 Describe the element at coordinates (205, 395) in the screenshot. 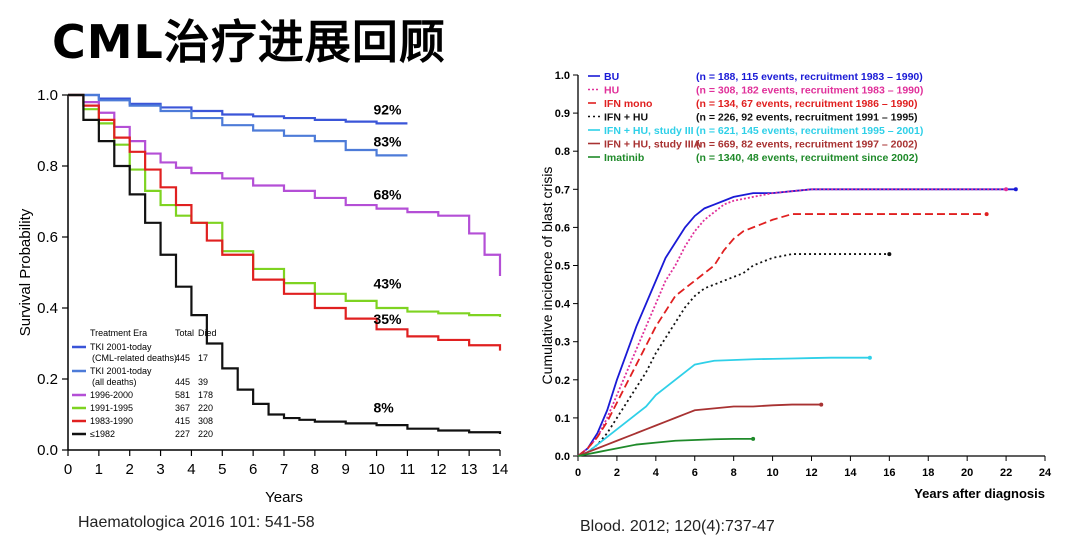

I see `legend-died: 178` at that location.